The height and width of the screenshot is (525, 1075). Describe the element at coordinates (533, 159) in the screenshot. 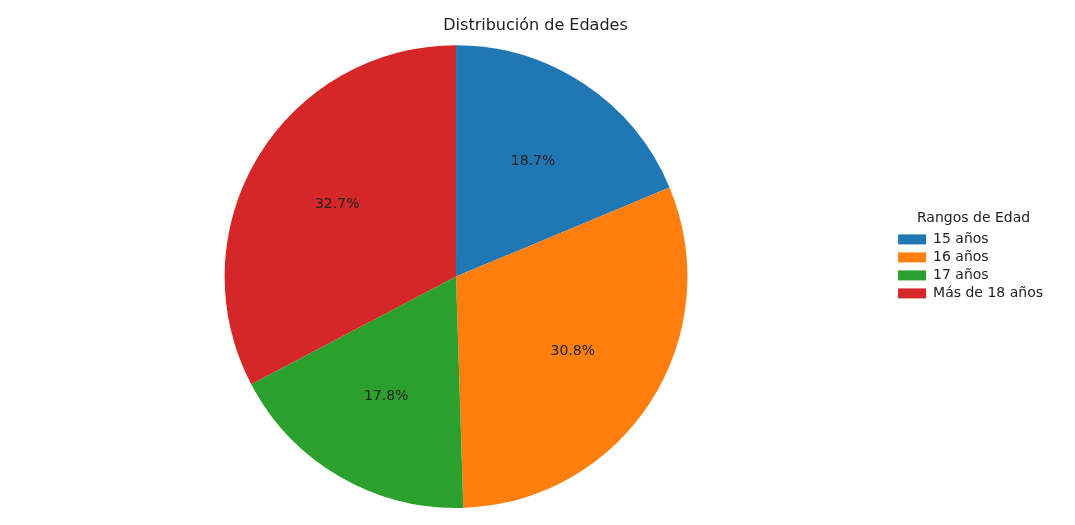

I see `data-label: 18.7%` at that location.